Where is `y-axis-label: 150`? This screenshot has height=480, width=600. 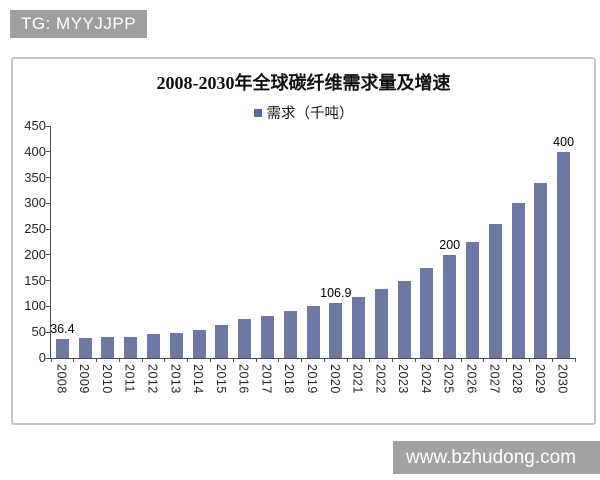
y-axis-label: 150 is located at coordinates (35, 280).